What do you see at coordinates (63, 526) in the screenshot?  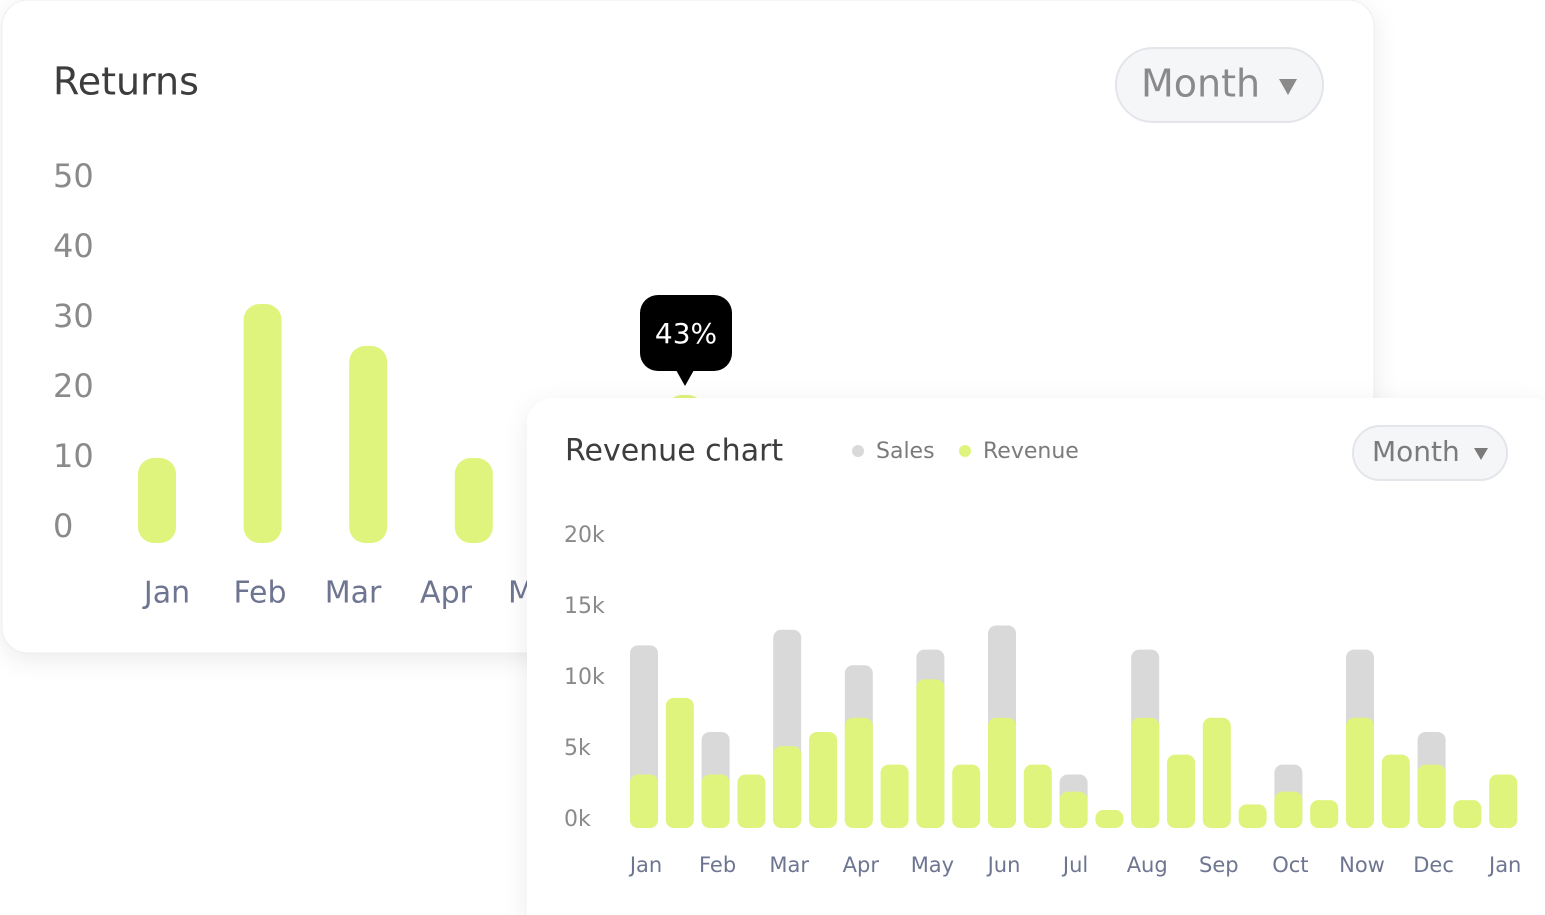 I see `y-tick-label: 0` at bounding box center [63, 526].